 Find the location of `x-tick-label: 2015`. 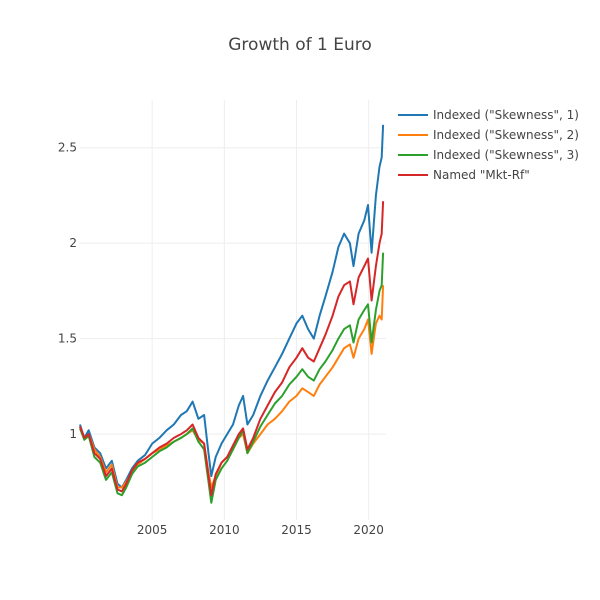

x-tick-label: 2015 is located at coordinates (296, 530).